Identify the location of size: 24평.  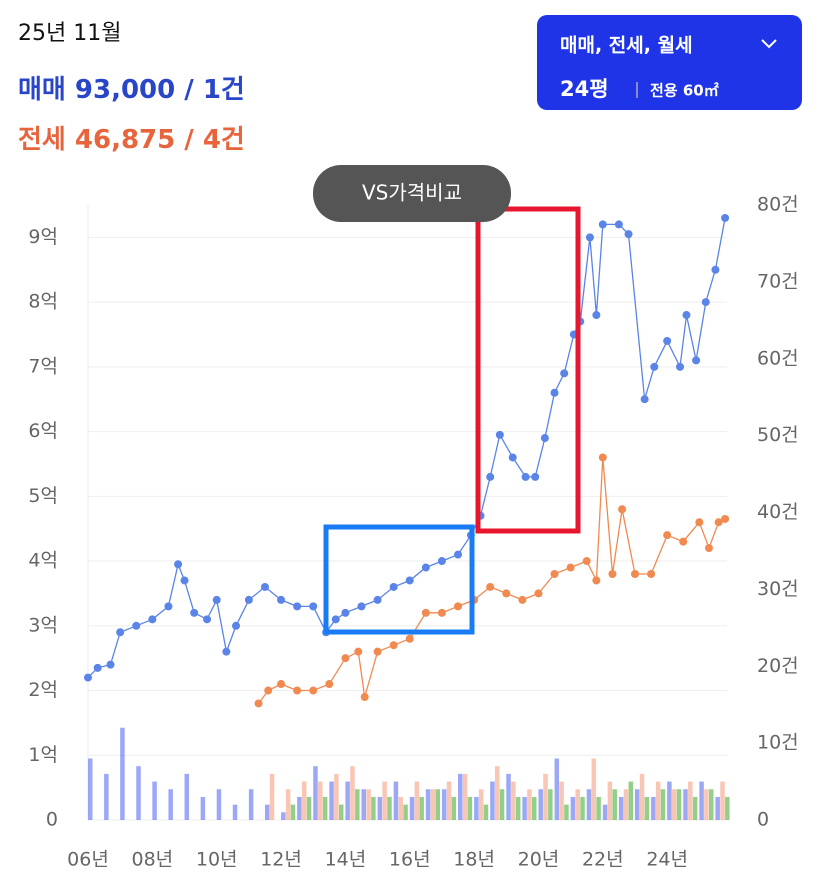
(584, 89).